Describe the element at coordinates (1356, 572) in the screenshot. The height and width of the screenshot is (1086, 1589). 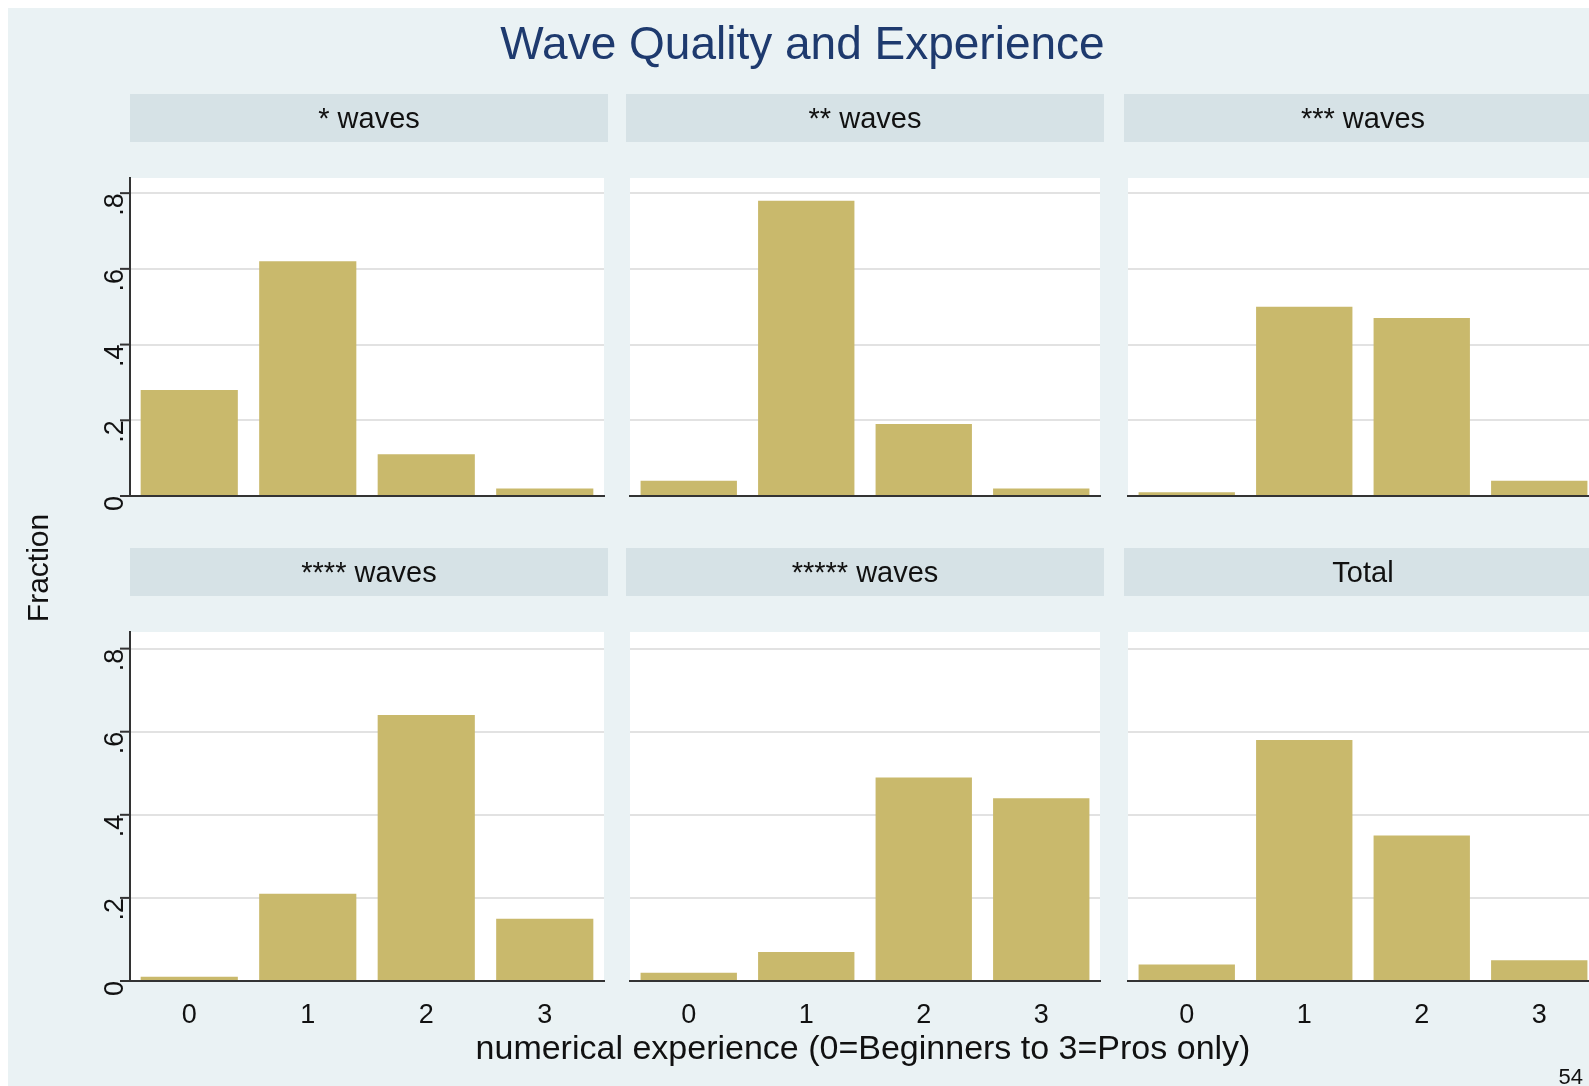
I see `chart-title: Total` at that location.